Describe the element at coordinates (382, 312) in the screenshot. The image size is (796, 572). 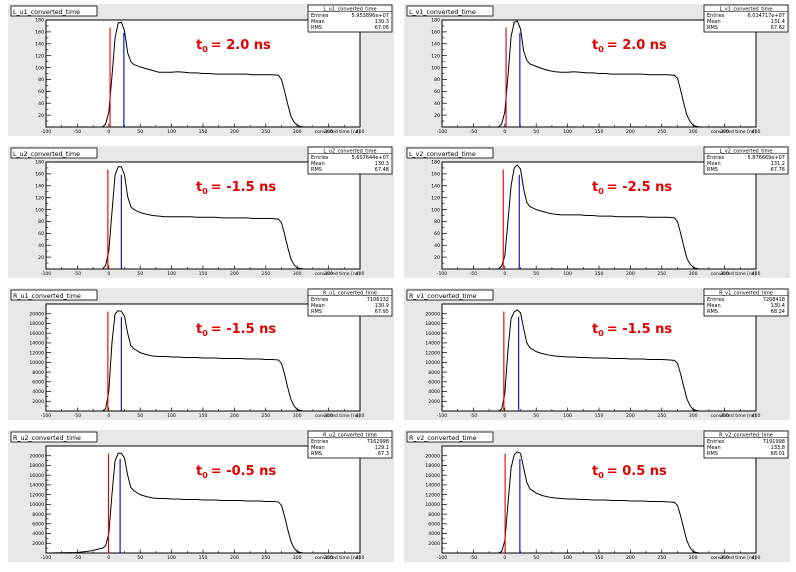
I see `stats-rms-value: 67.95` at that location.